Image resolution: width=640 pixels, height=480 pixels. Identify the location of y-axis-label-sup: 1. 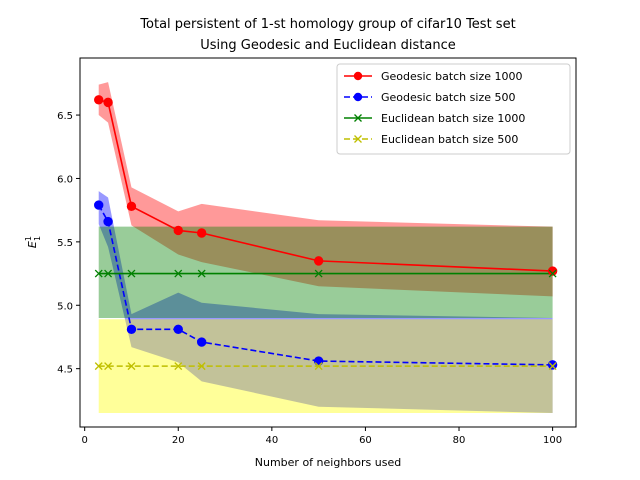
(28, 238).